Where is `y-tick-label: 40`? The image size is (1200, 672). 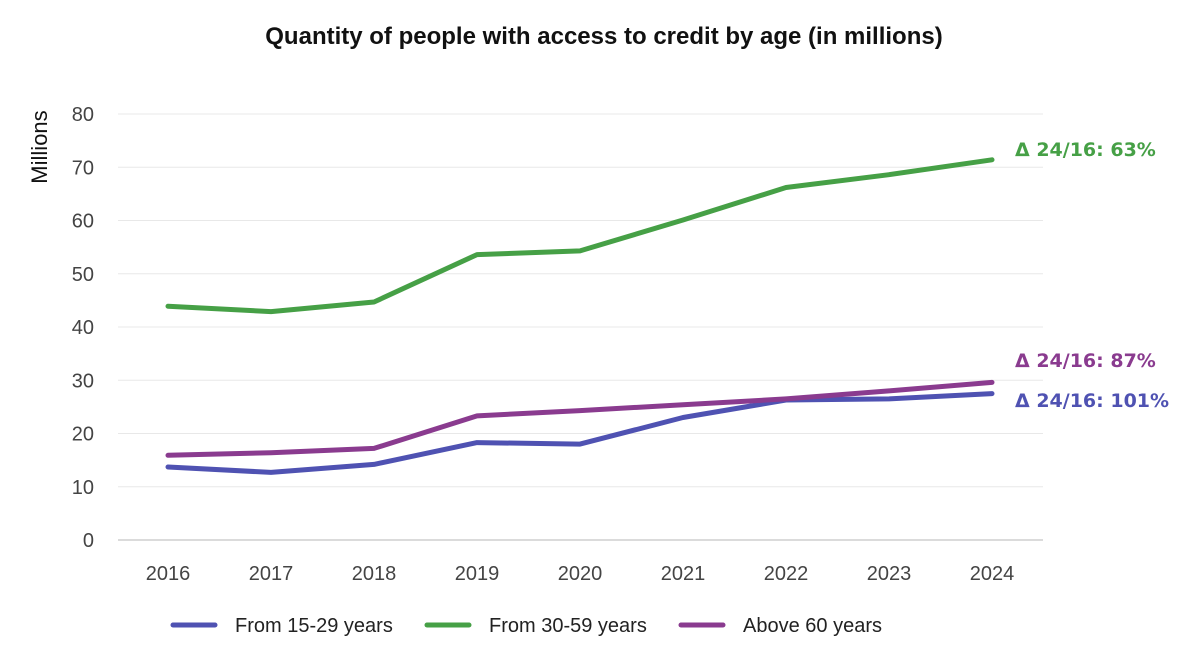
y-tick-label: 40 is located at coordinates (83, 328).